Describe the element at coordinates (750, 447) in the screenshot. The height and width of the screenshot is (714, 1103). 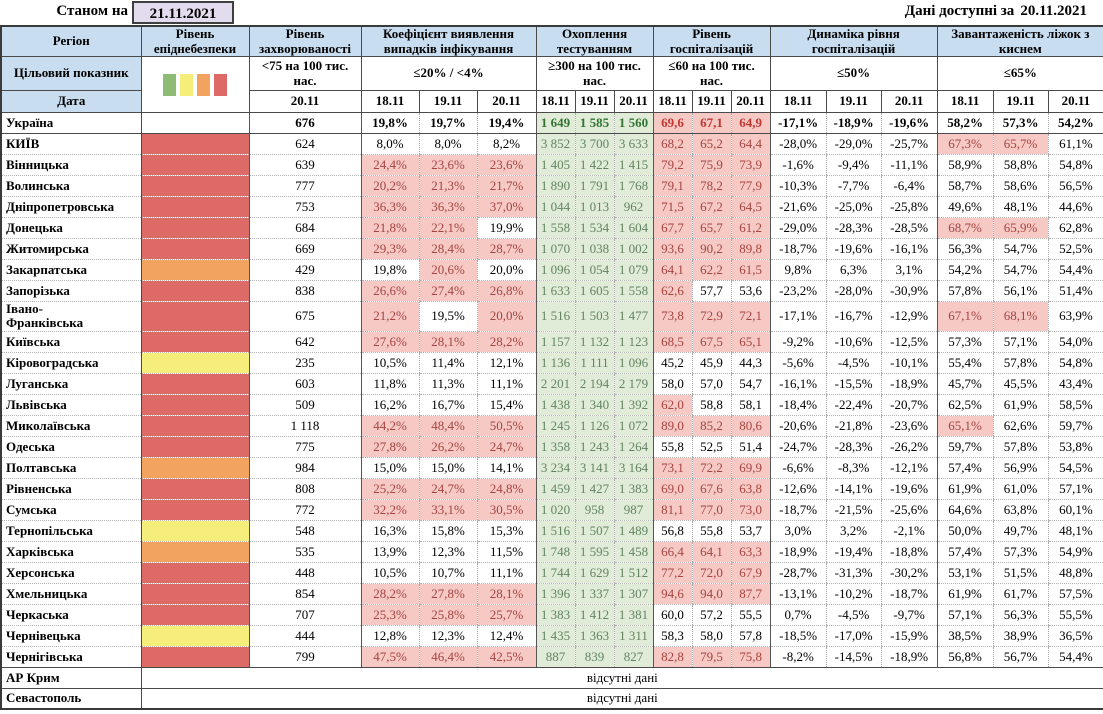
I see `hospitalization-value-cell: 51,4` at that location.